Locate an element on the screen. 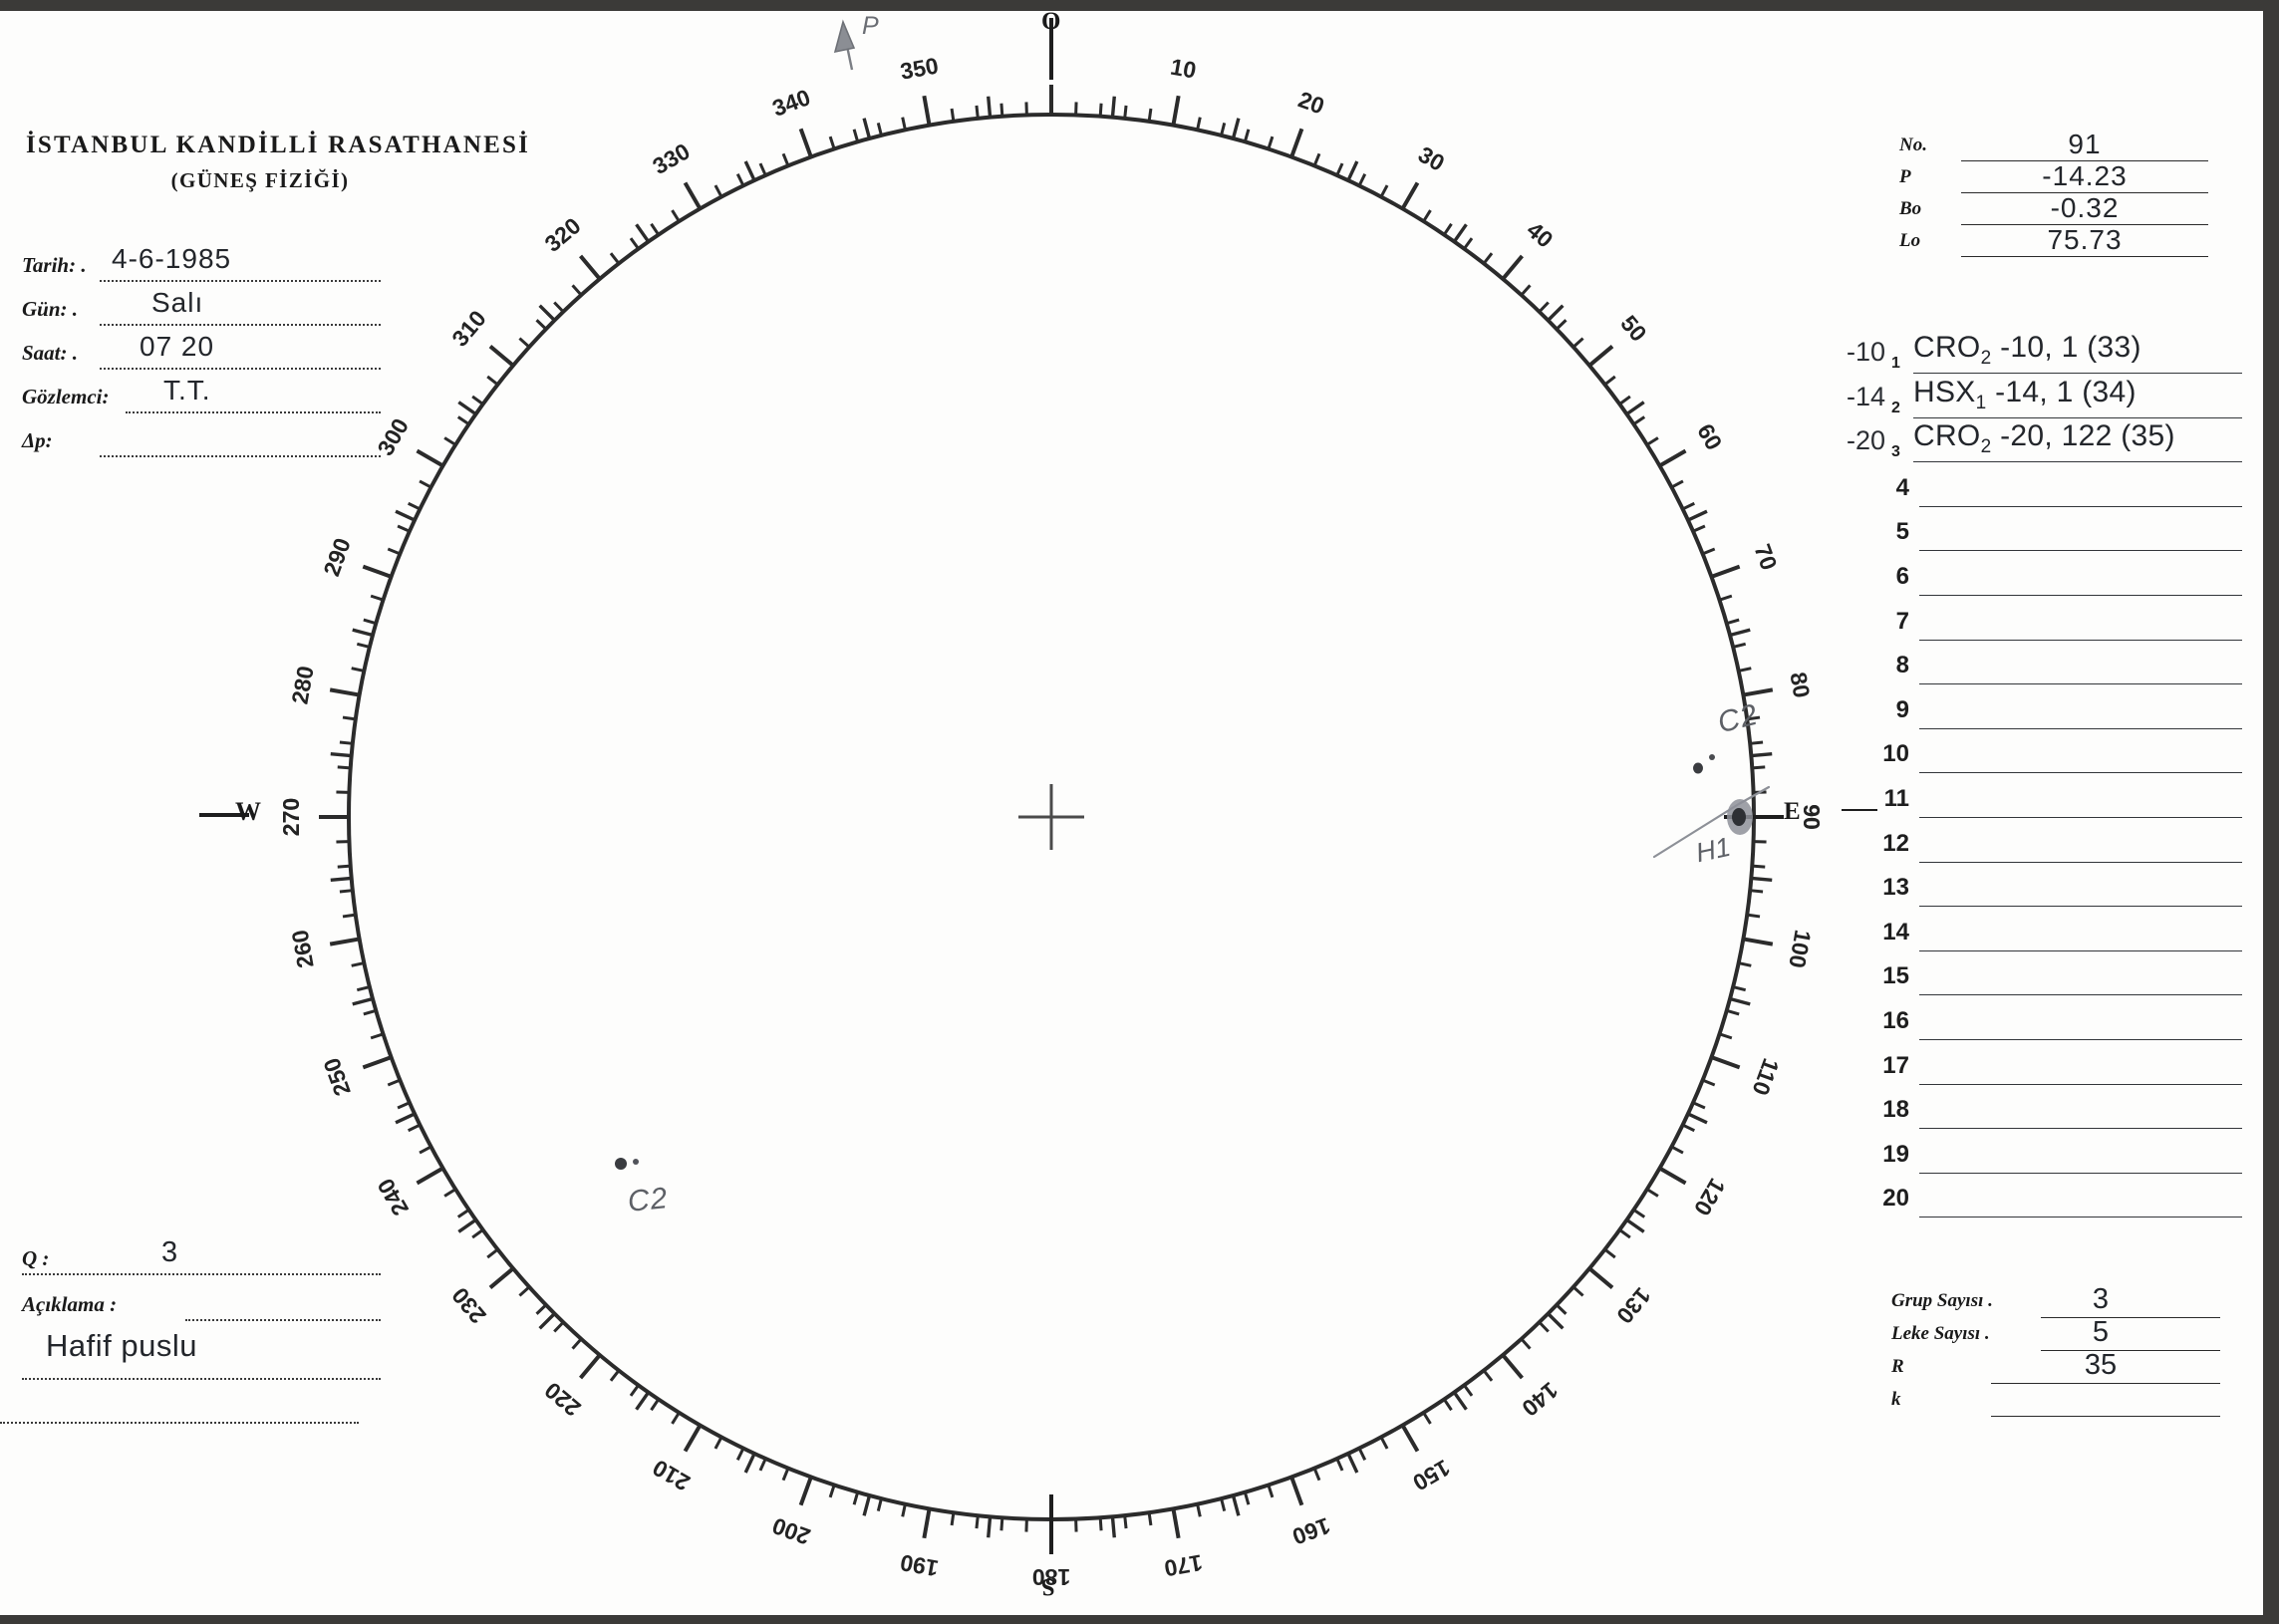 The width and height of the screenshot is (2279, 1624). field-label-4: Δp: is located at coordinates (37, 440).